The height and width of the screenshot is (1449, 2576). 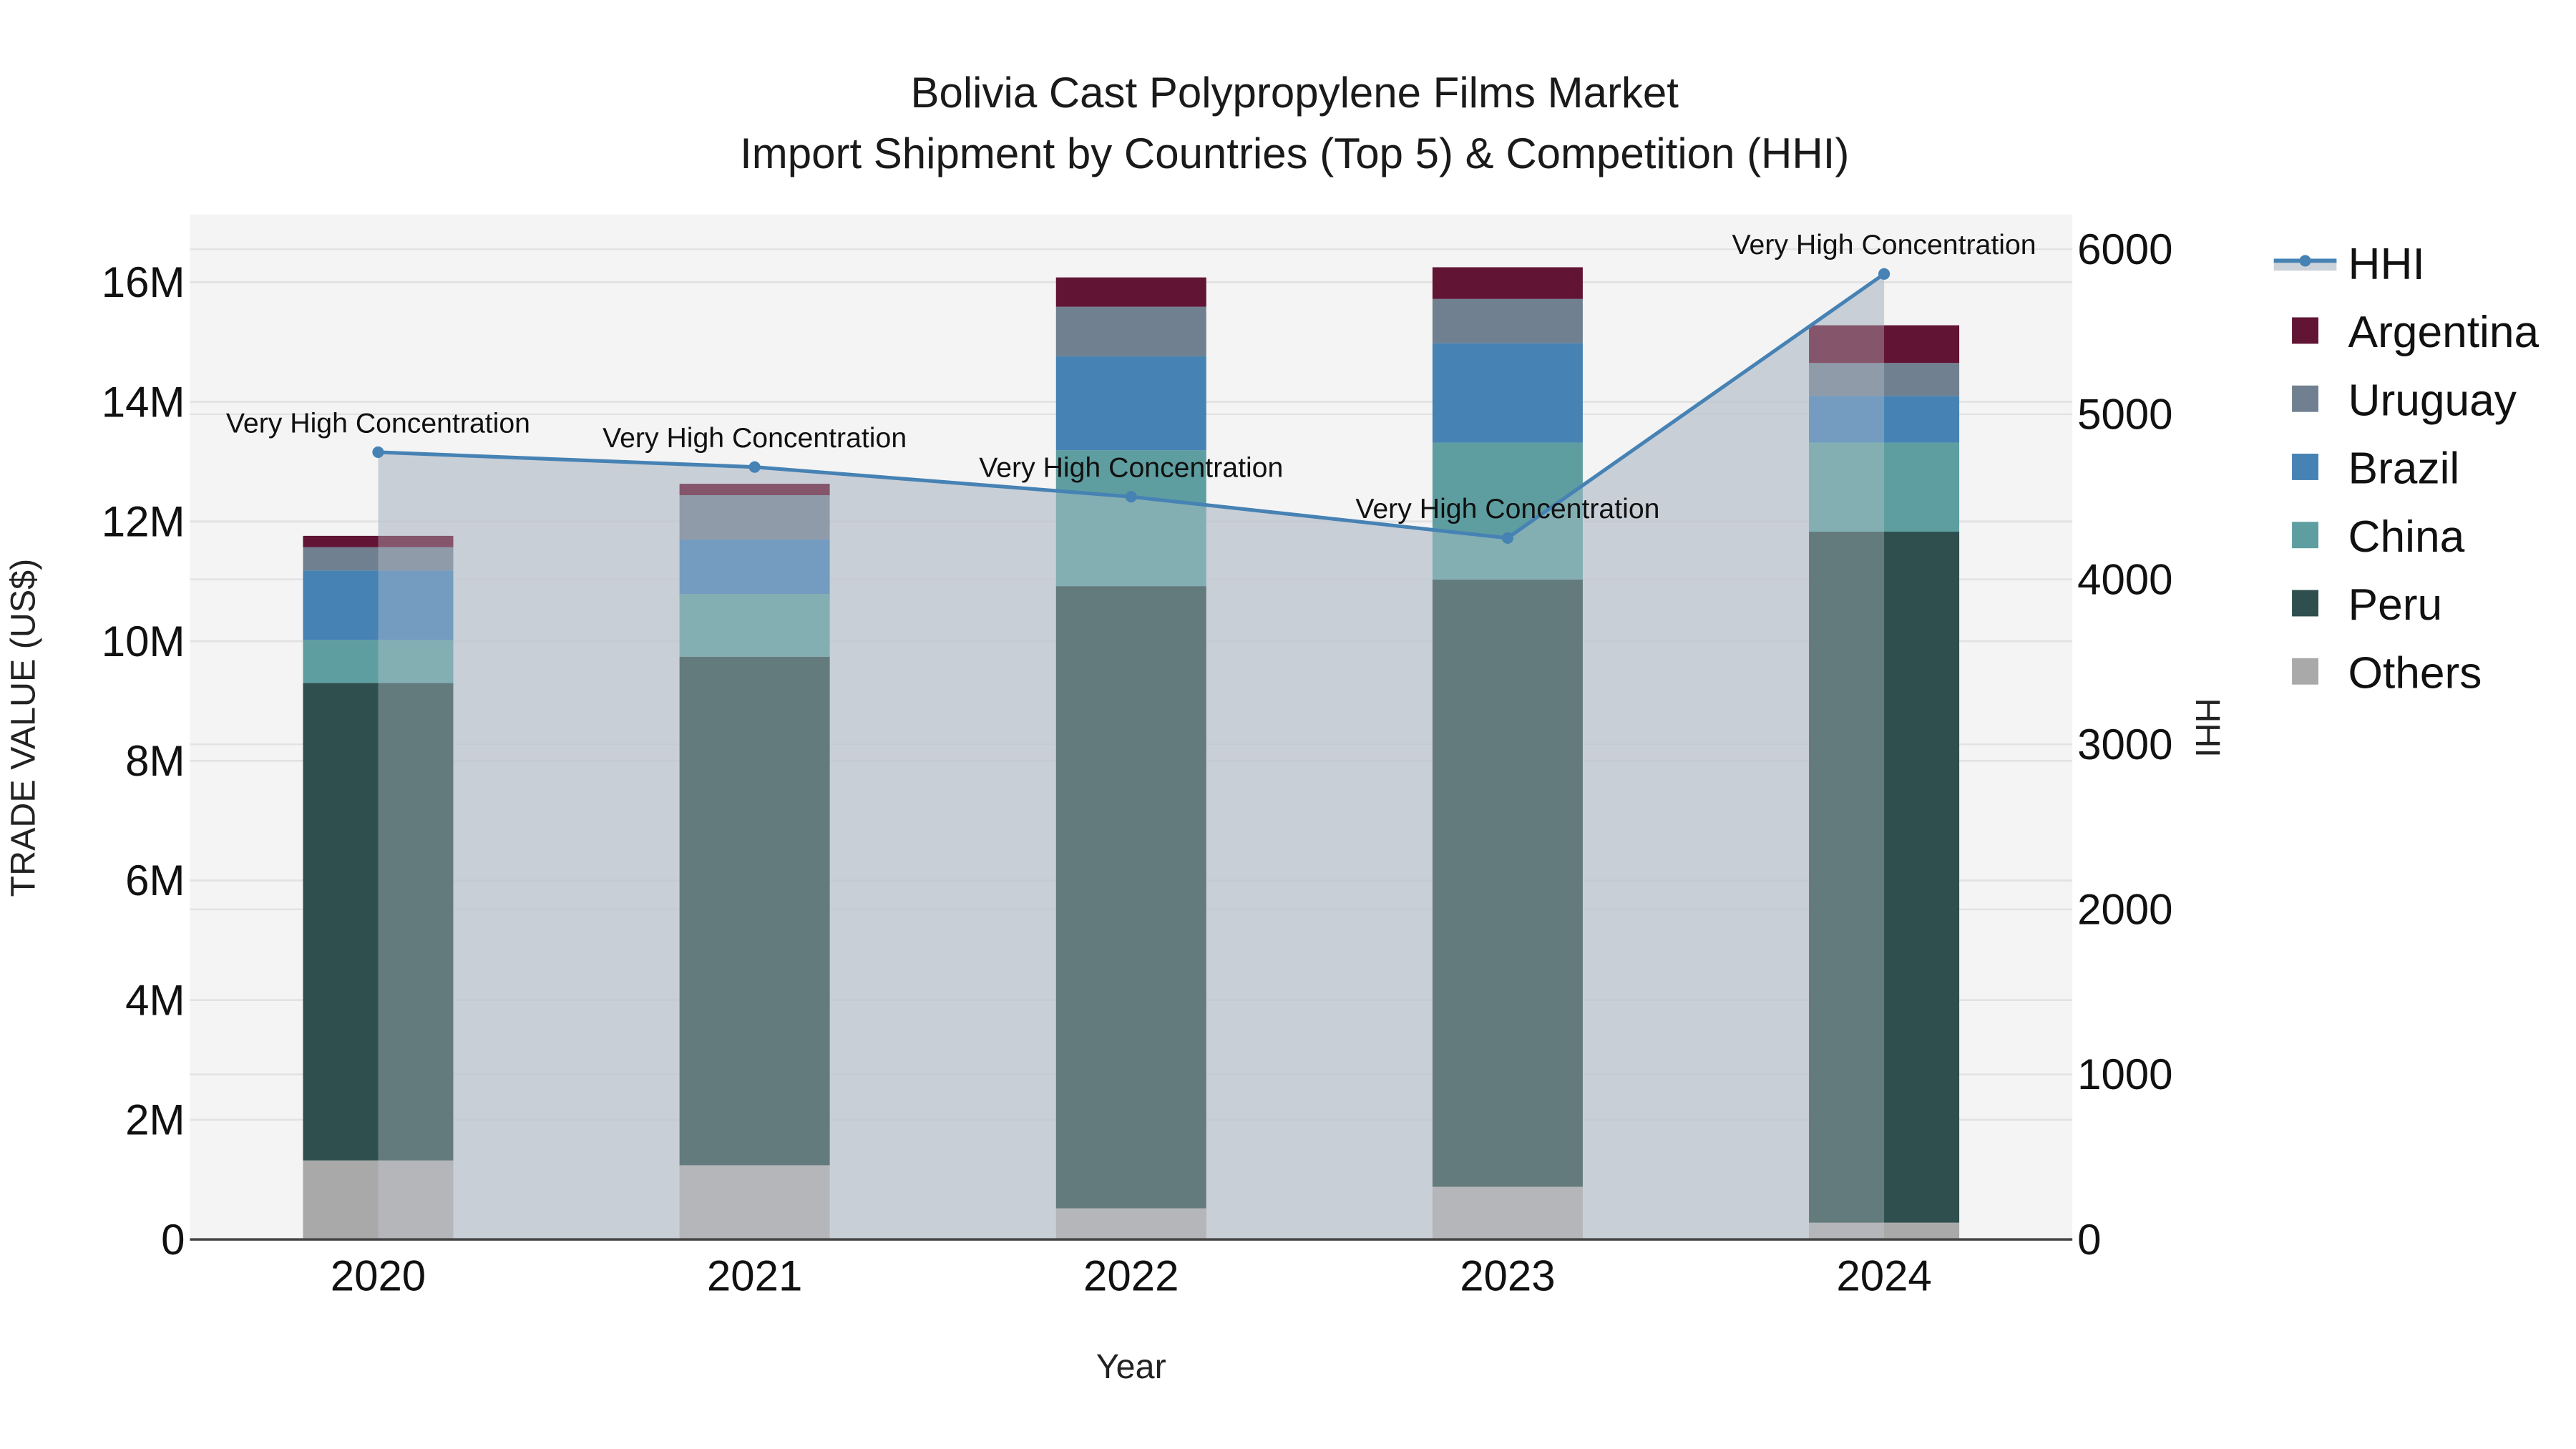 I want to click on y-axis-title: TRADE VALUE (US$), so click(x=23, y=728).